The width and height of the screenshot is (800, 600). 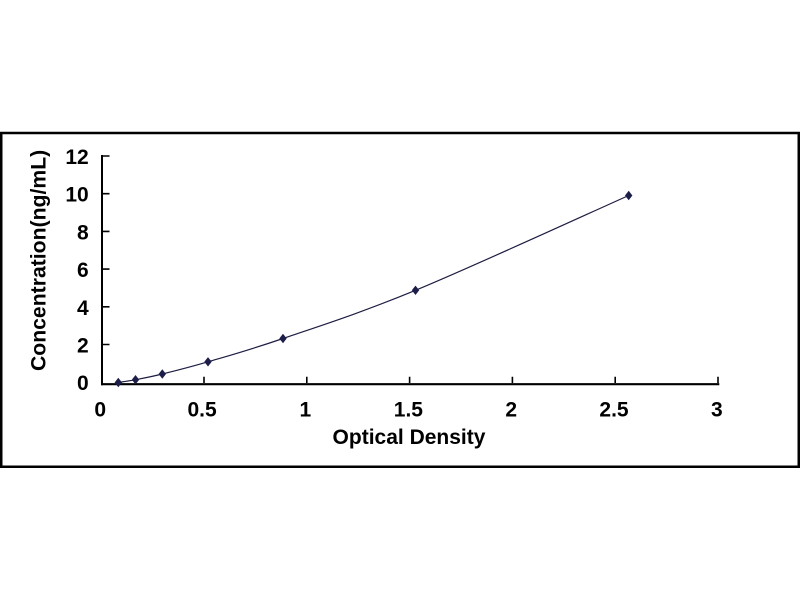 What do you see at coordinates (76, 157) in the screenshot?
I see `svg-text: 12` at bounding box center [76, 157].